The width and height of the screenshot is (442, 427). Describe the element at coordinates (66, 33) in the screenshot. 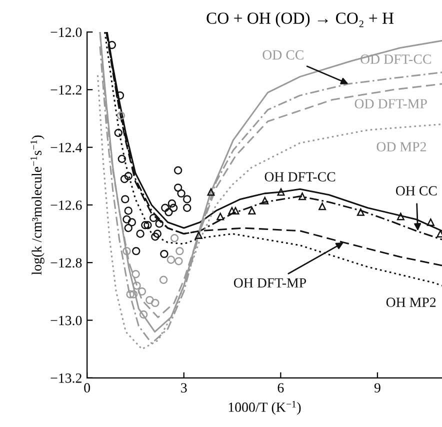

I see `y-tick-label: −12.0` at that location.